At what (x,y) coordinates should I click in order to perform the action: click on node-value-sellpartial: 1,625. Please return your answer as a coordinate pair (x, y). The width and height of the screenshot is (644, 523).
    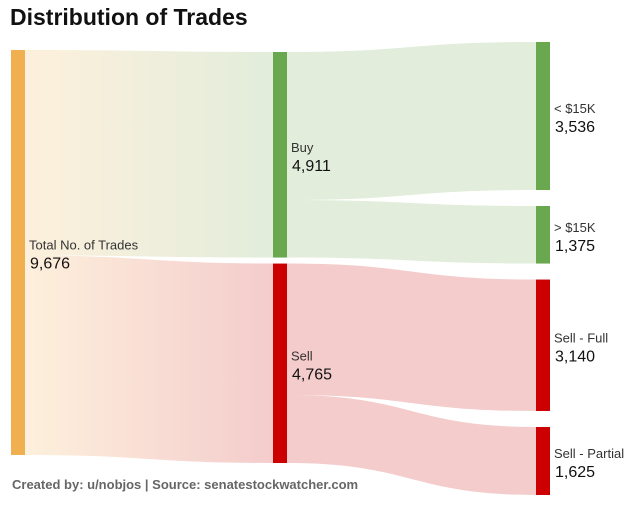
    Looking at the image, I should click on (575, 472).